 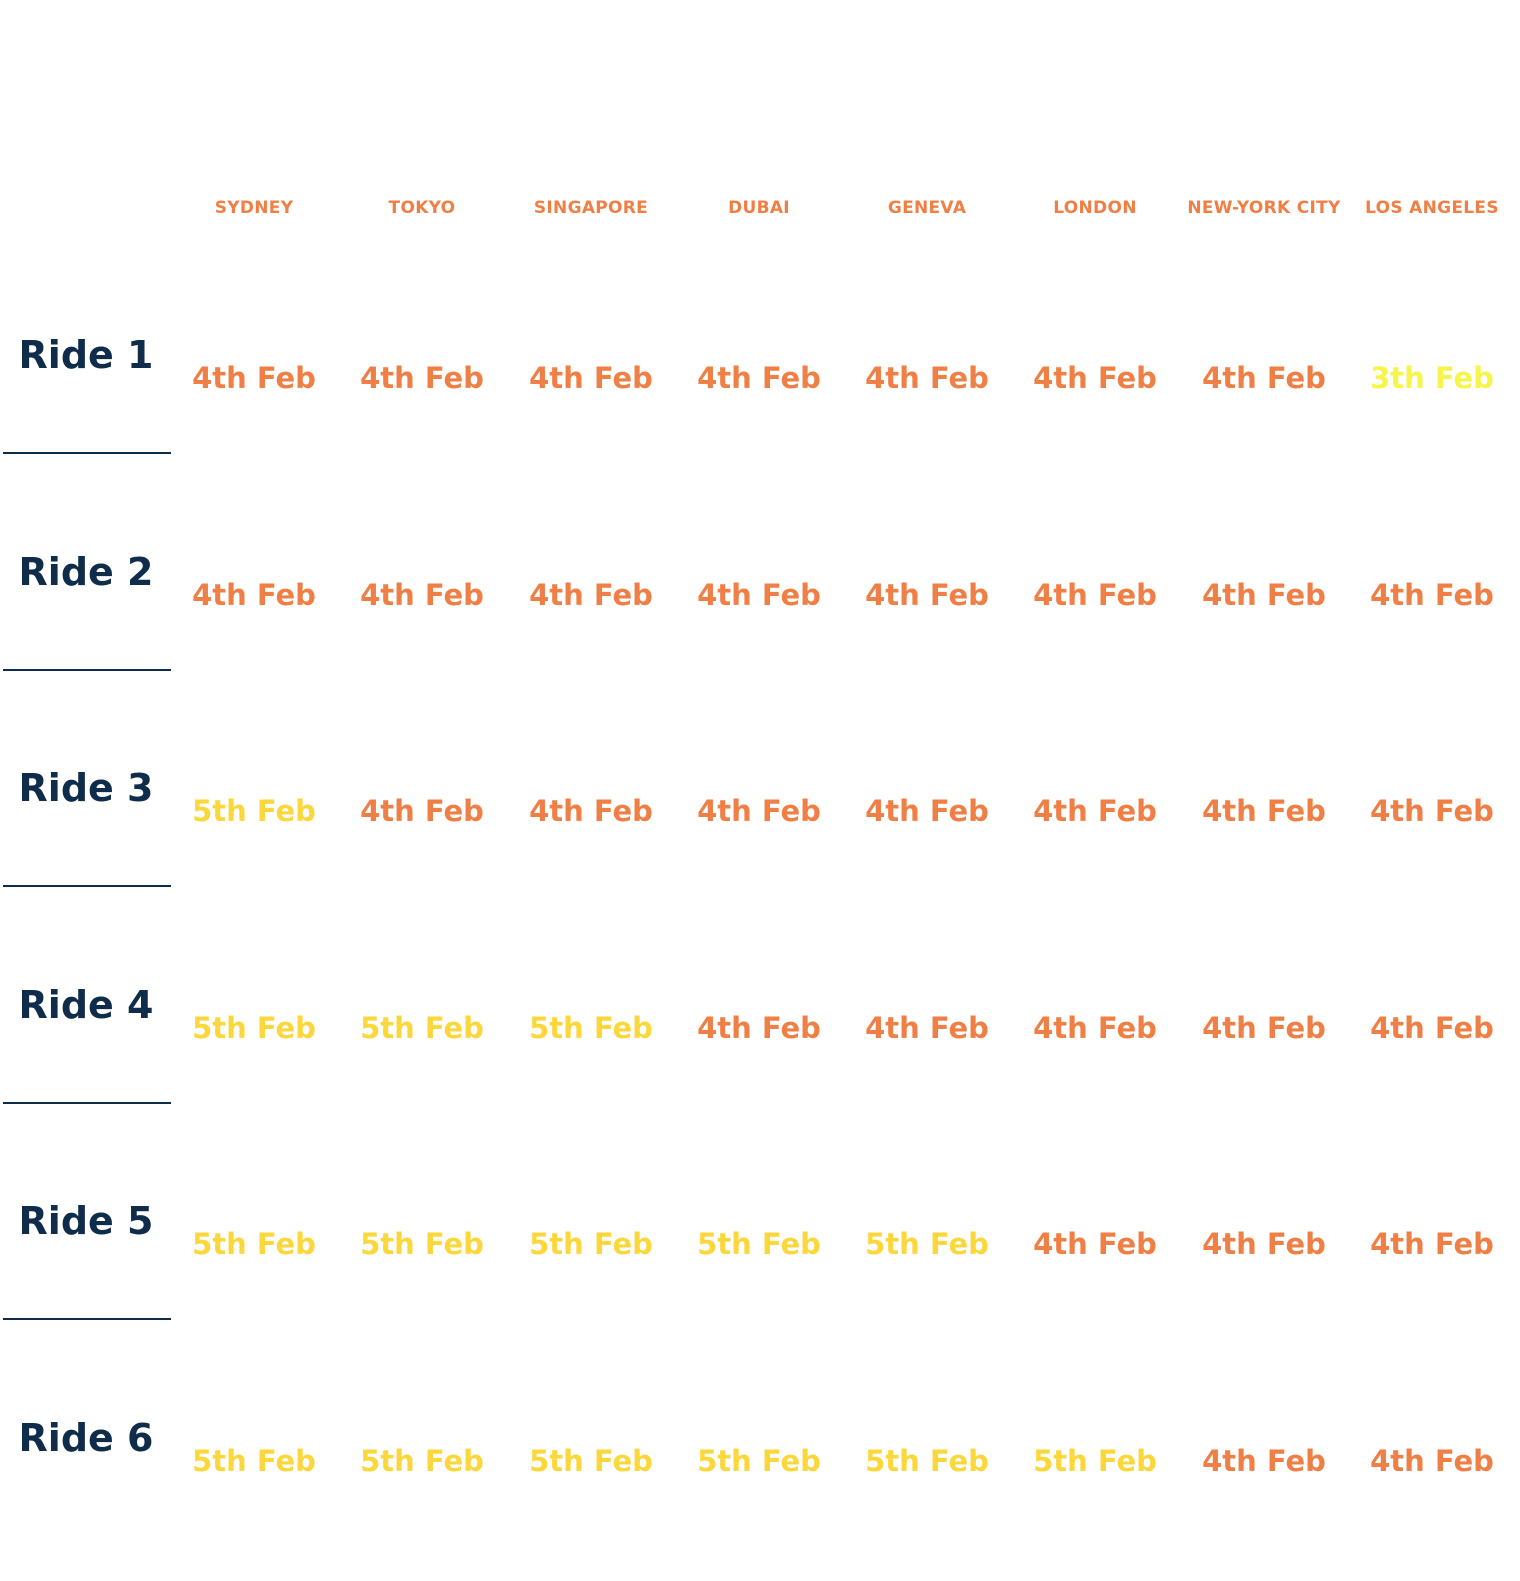 What do you see at coordinates (86, 788) in the screenshot?
I see `ride-label: Ride 3` at bounding box center [86, 788].